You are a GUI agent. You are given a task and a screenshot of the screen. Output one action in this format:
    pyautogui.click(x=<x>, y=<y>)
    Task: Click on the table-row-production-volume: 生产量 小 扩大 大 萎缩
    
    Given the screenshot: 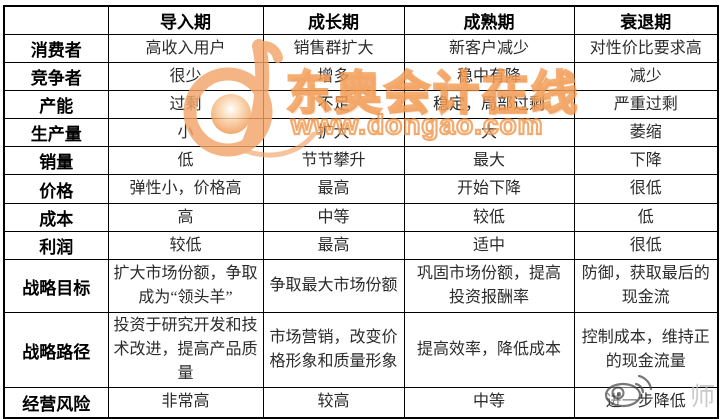 What is the action you would take?
    pyautogui.click(x=361, y=132)
    